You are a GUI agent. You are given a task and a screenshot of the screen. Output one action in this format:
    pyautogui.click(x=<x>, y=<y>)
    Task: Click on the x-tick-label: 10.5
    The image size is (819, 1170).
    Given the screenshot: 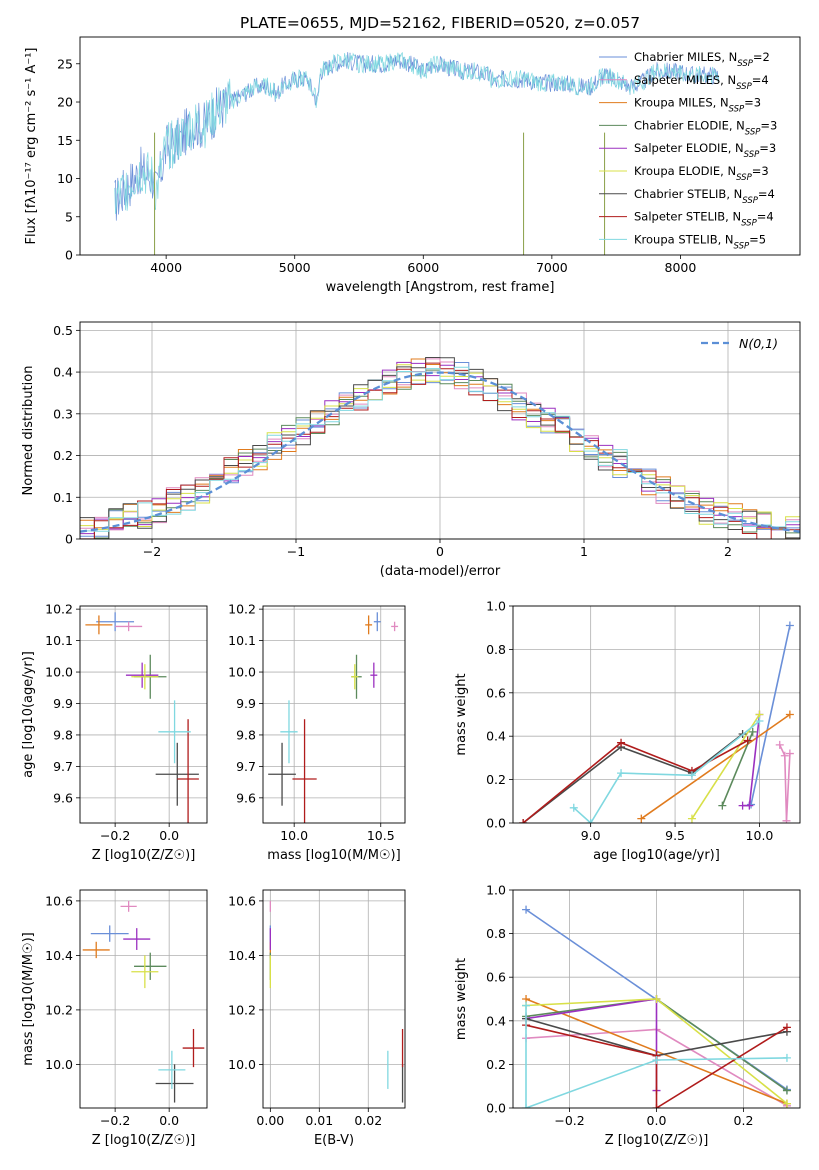 What is the action you would take?
    pyautogui.click(x=381, y=835)
    